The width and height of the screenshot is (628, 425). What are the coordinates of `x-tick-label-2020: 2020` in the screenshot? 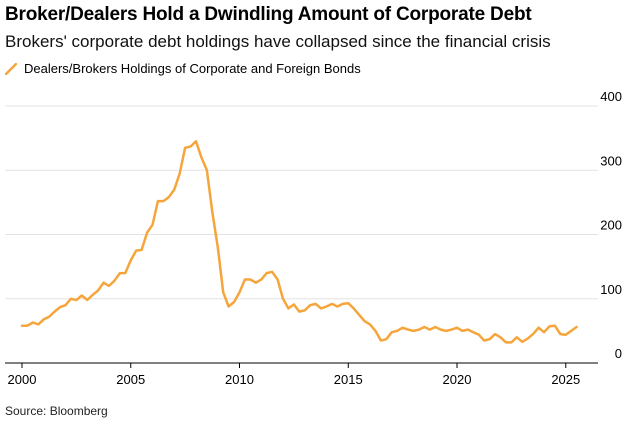 It's located at (457, 379).